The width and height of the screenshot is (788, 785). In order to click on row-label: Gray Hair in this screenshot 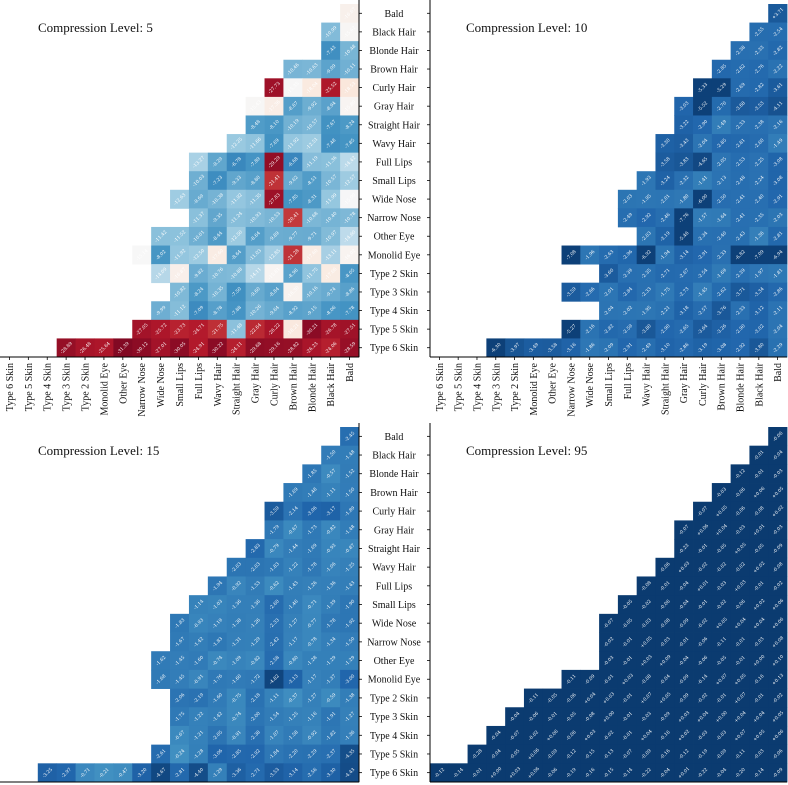, I will do `click(394, 530)`.